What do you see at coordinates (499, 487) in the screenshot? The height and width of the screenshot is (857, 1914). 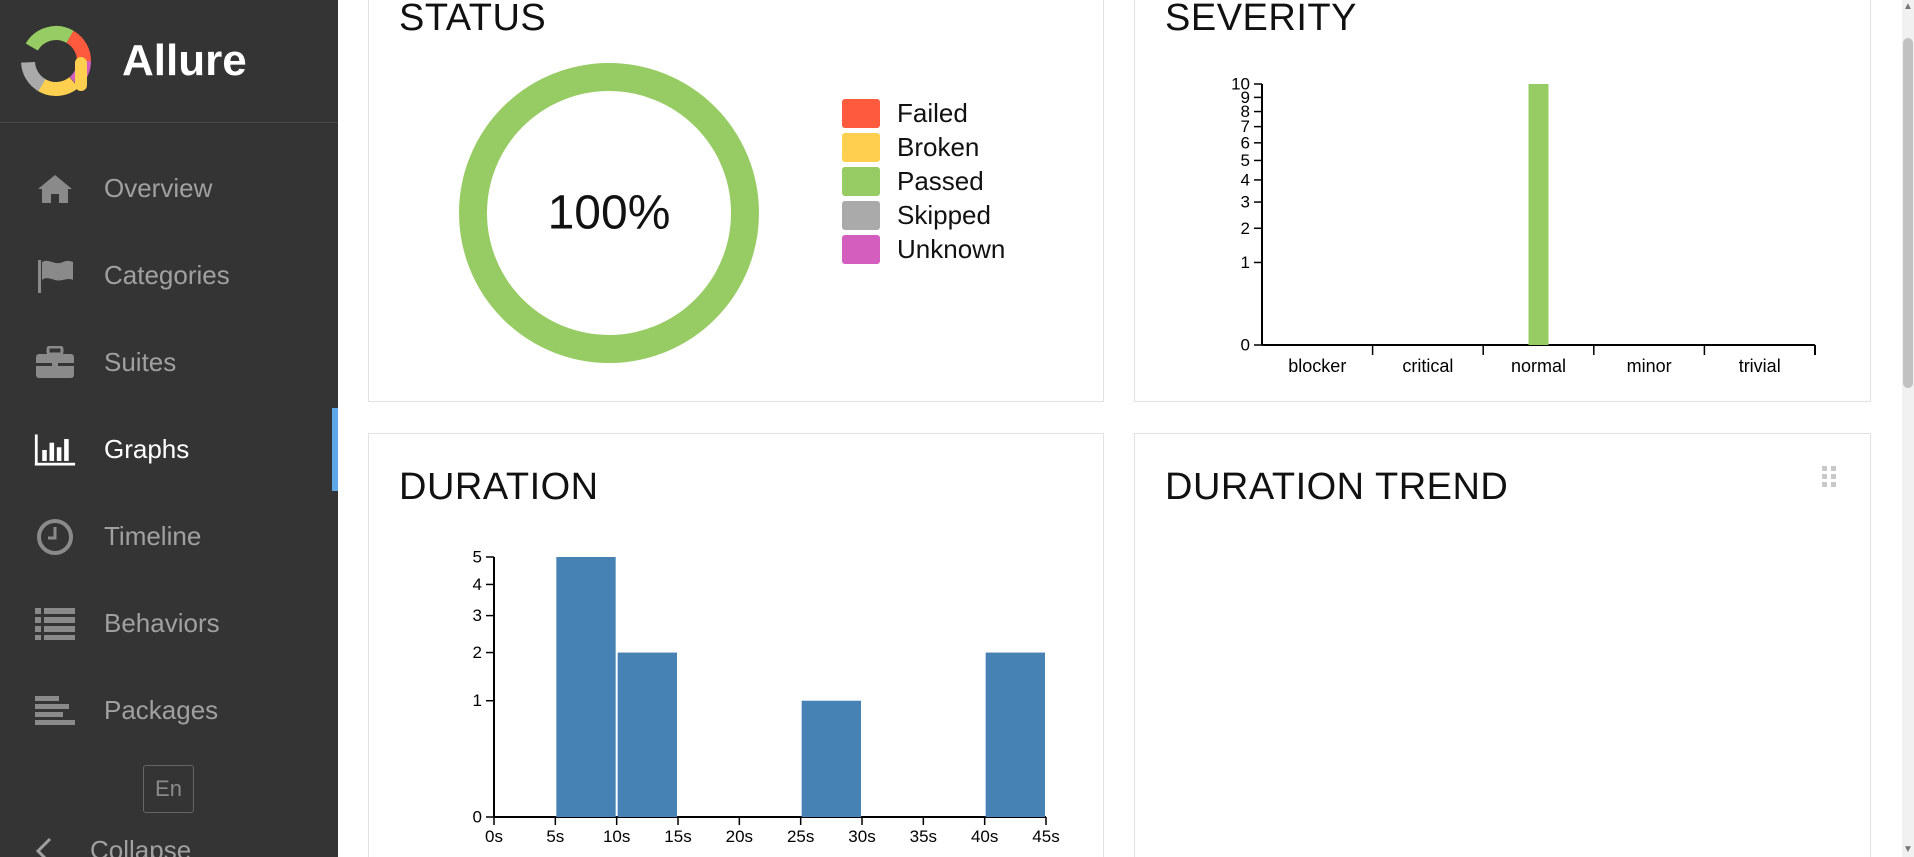 I see `widget-title: DURATION` at bounding box center [499, 487].